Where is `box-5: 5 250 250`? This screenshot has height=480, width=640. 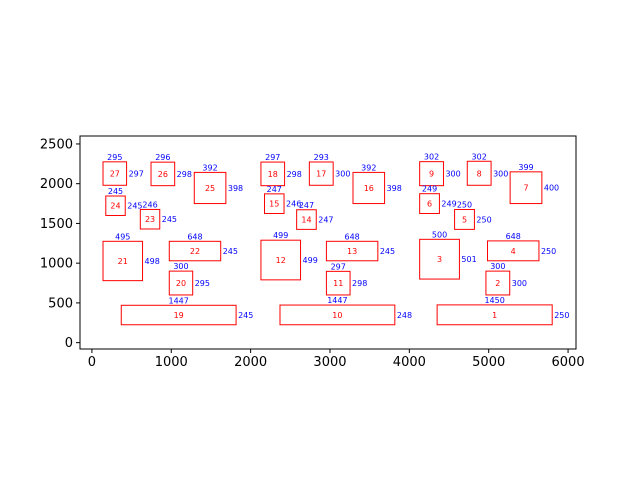
box-5: 5 250 250 is located at coordinates (473, 215).